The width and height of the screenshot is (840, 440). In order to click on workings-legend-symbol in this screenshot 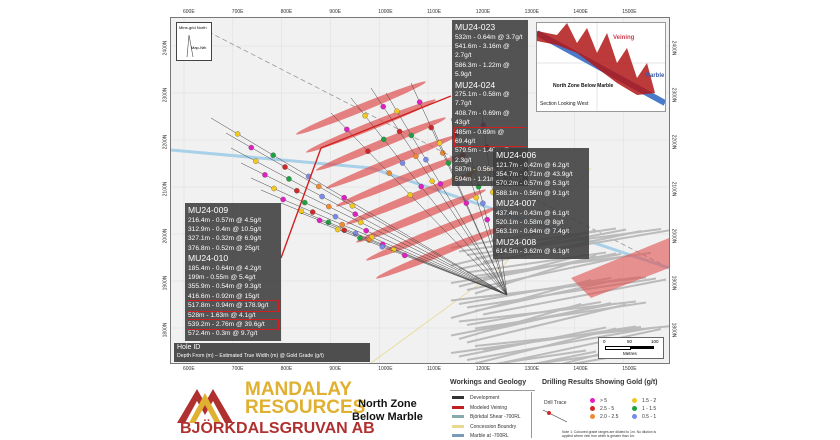, I will do `click(458, 397)`.